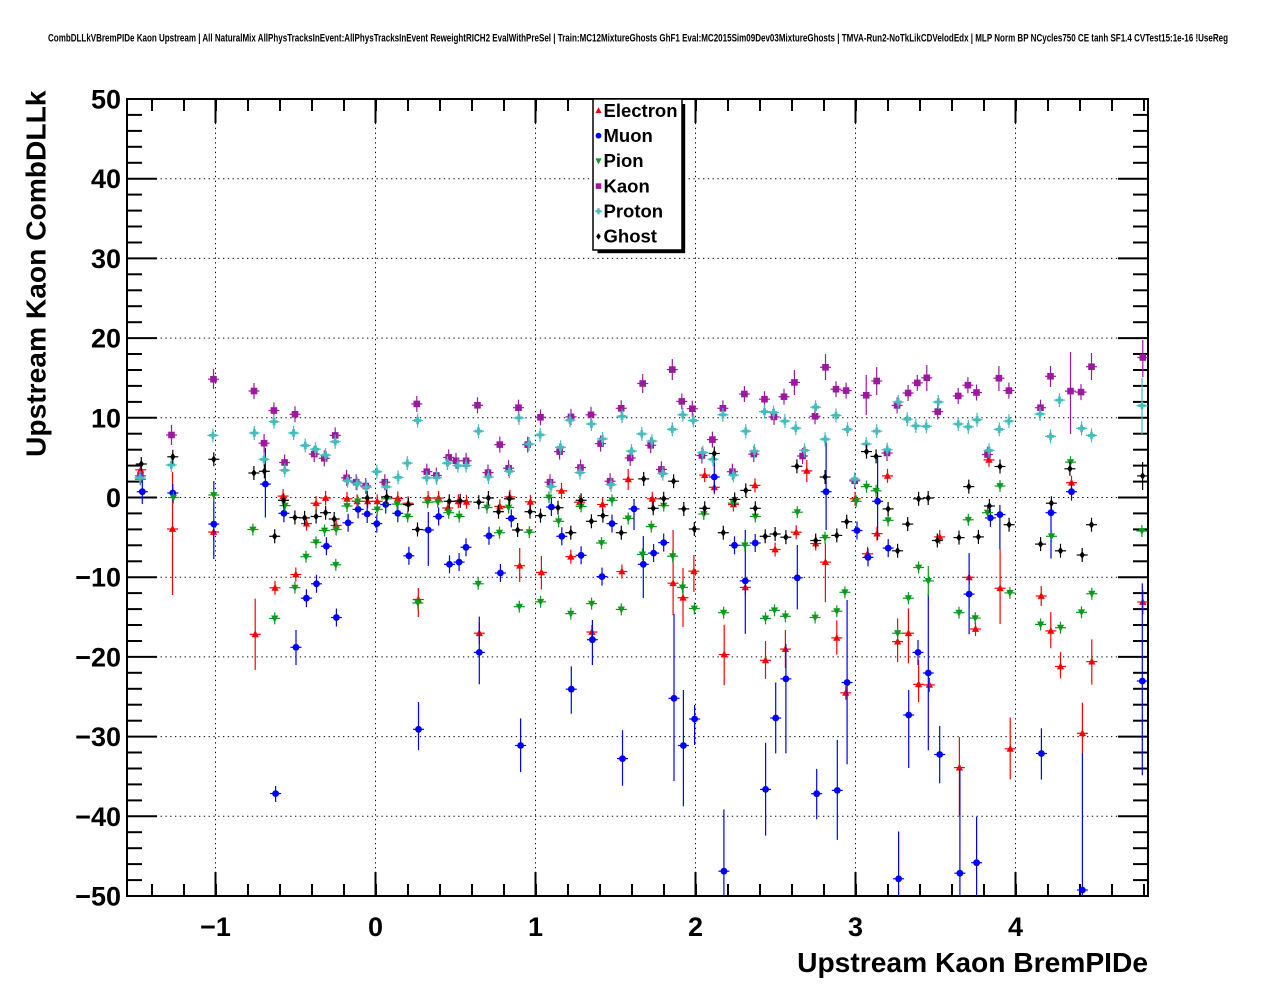 The image size is (1276, 1001). Describe the element at coordinates (98, 578) in the screenshot. I see `svg-text: −10` at that location.